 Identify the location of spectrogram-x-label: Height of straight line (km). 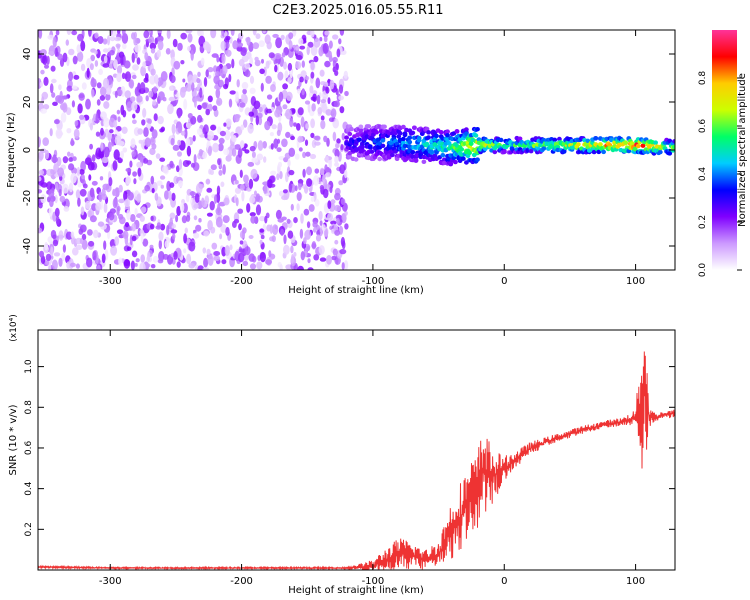
(356, 290).